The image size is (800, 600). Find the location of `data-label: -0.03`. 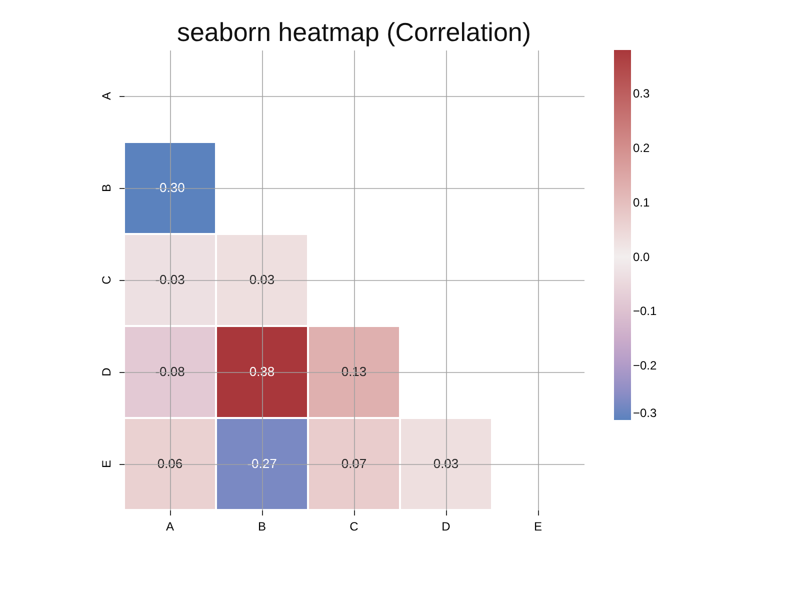

data-label: -0.03 is located at coordinates (170, 279).